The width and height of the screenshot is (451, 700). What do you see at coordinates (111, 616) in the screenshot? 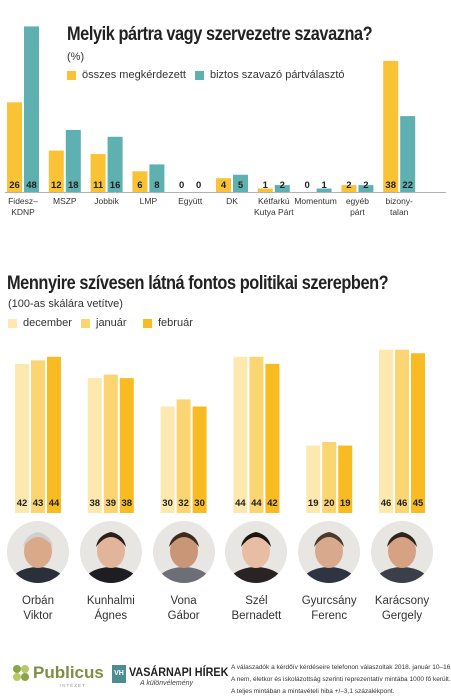
I see `person-name-line: Ágnes` at bounding box center [111, 616].